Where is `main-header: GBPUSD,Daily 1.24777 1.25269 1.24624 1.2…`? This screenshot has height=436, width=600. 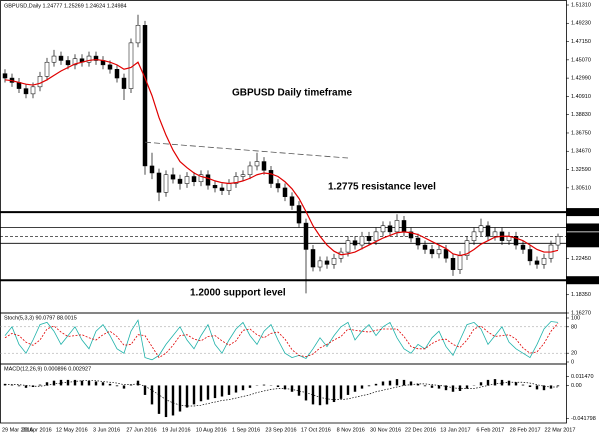 main-header: GBPUSD,Daily 1.24777 1.25269 1.24624 1.2… is located at coordinates (65, 6).